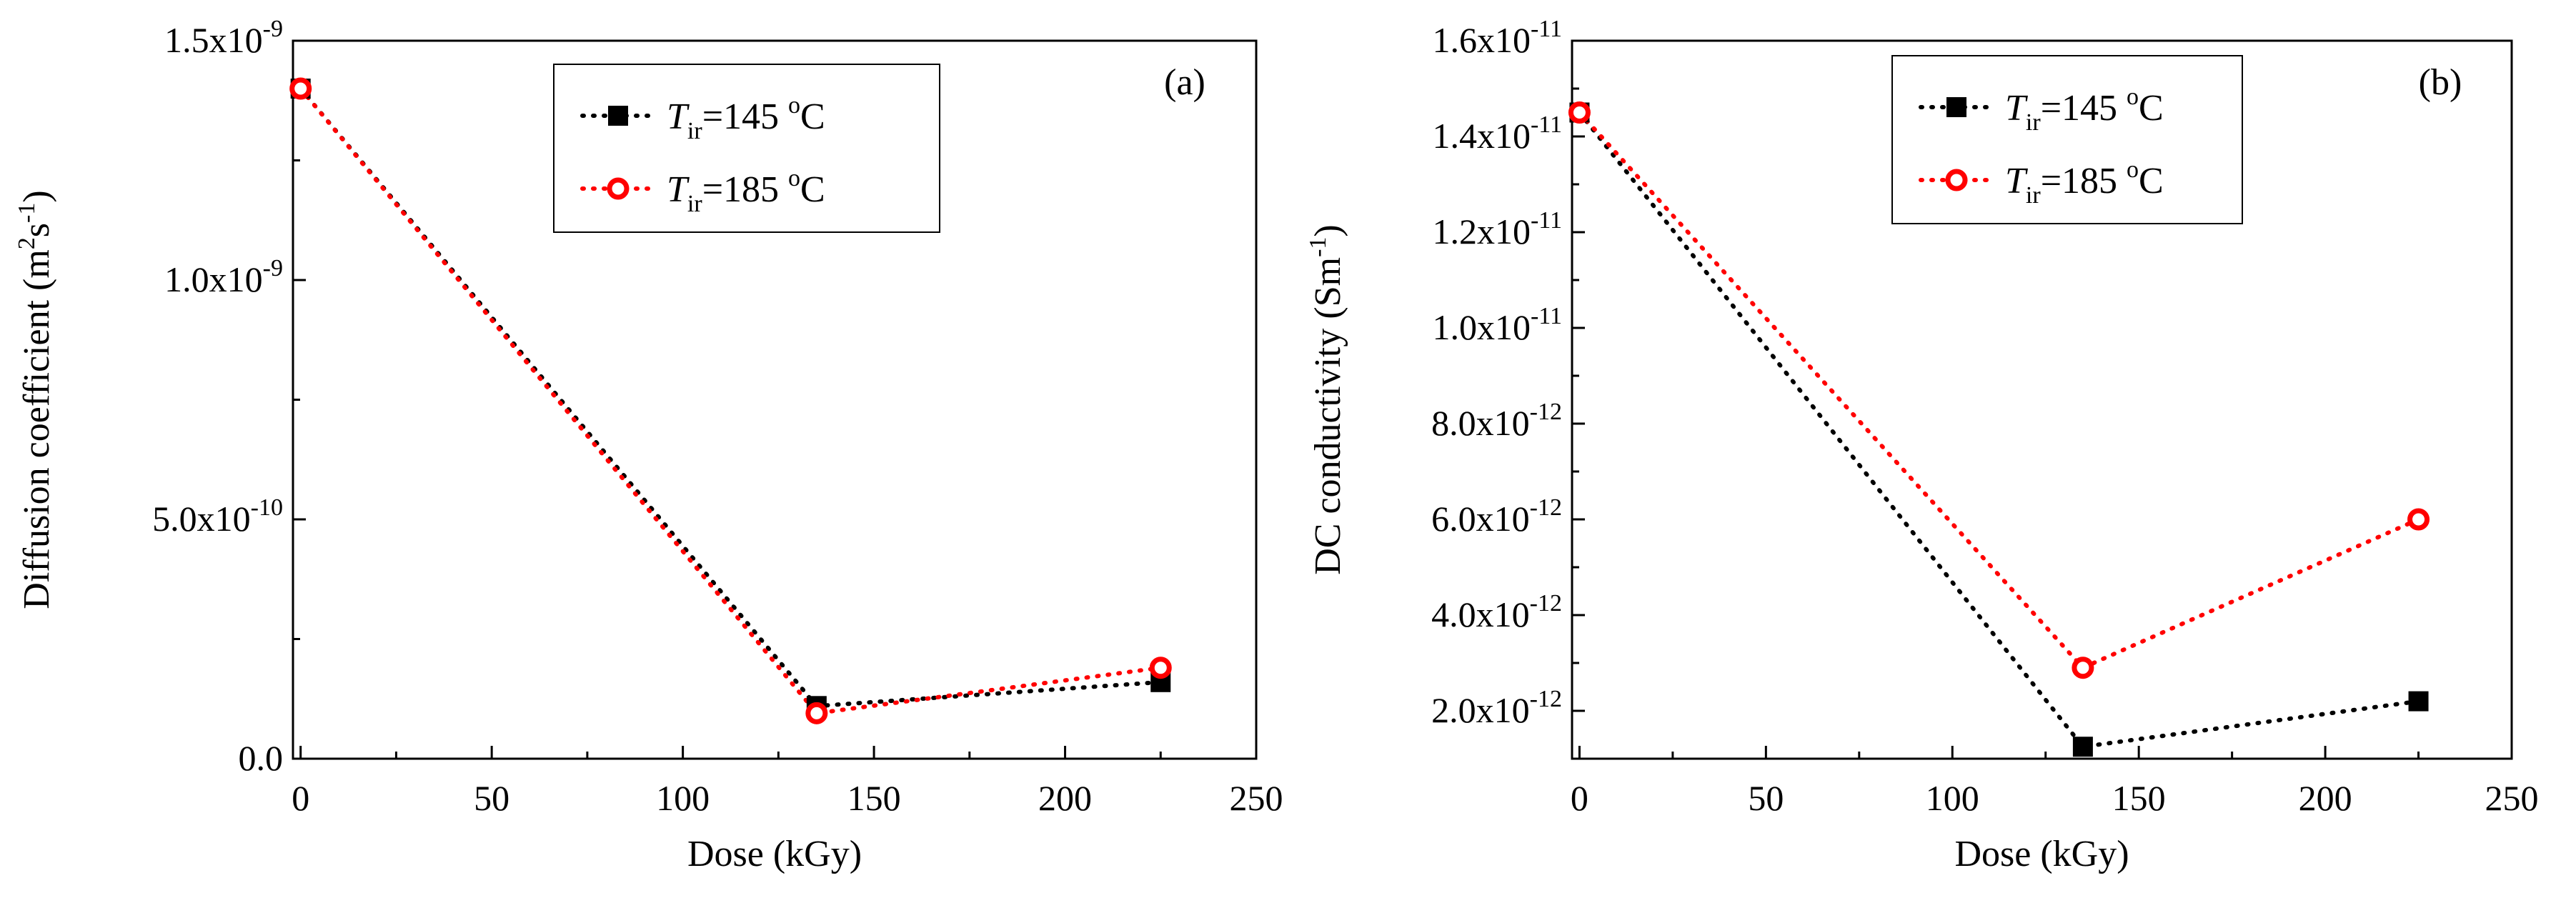 The width and height of the screenshot is (2576, 898). Describe the element at coordinates (2084, 181) in the screenshot. I see `legend-label-value: =185` at that location.